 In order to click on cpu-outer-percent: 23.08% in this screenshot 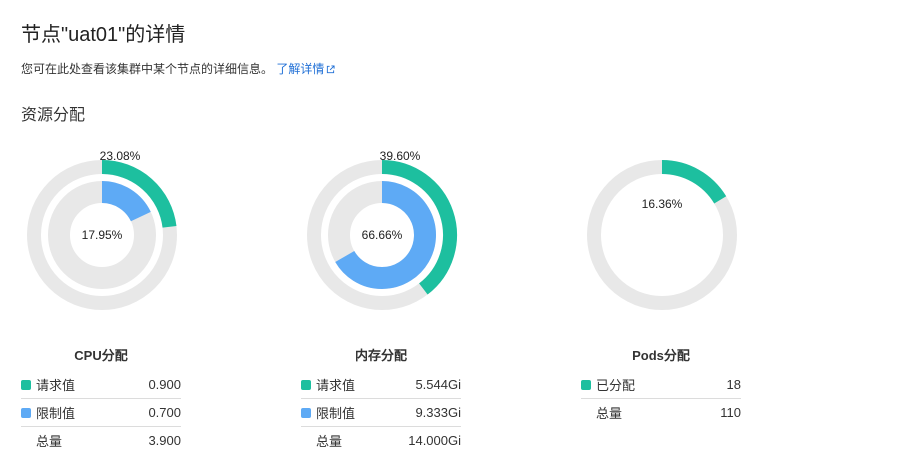, I will do `click(120, 156)`.